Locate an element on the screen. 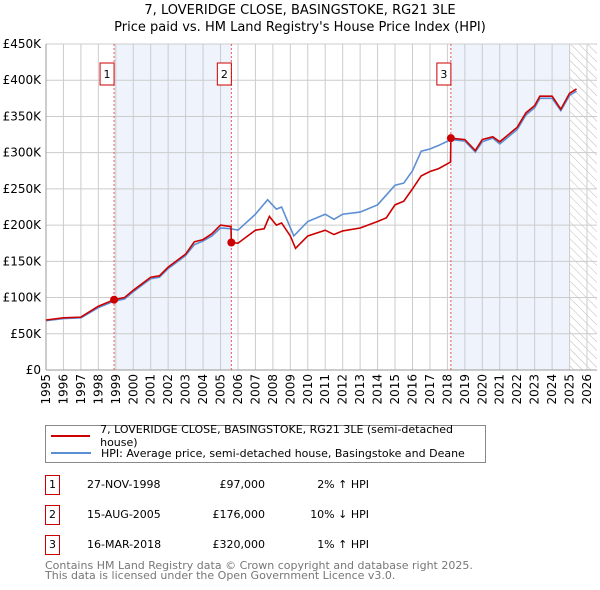 The width and height of the screenshot is (600, 590). x-tick-label: 2021 is located at coordinates (500, 389).